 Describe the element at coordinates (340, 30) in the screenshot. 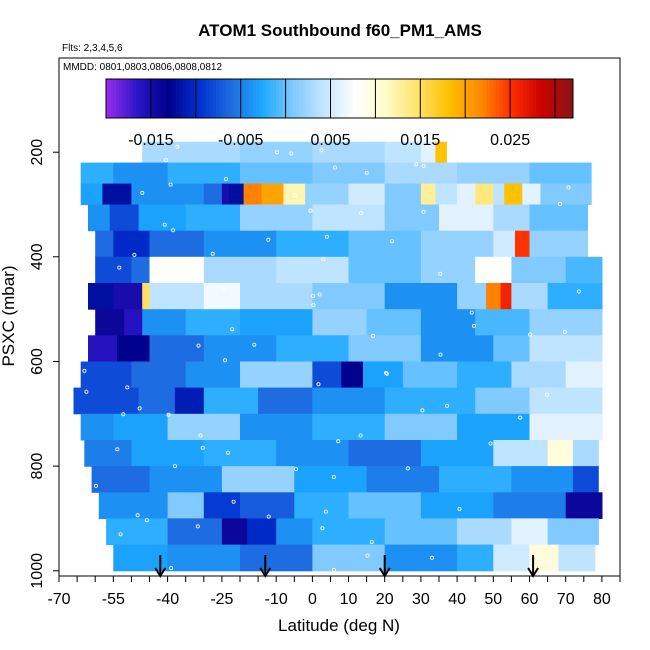

I see `chart-title: ATOM1 Southbound f60_PM1_AMS` at that location.